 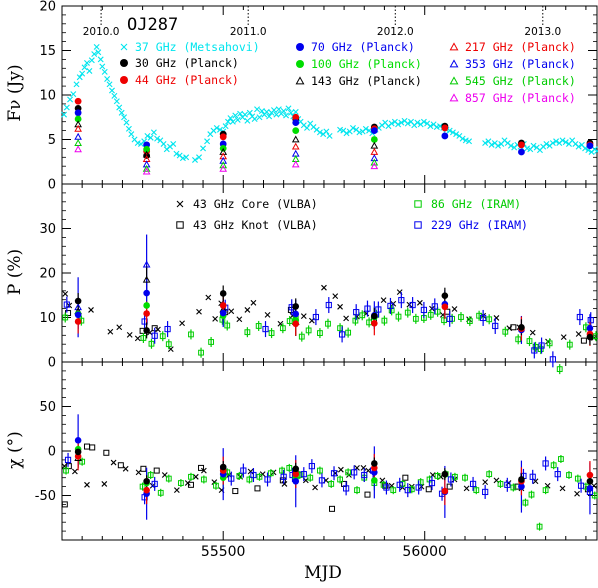 I want to click on planck-p44-point, so click(x=146, y=313).